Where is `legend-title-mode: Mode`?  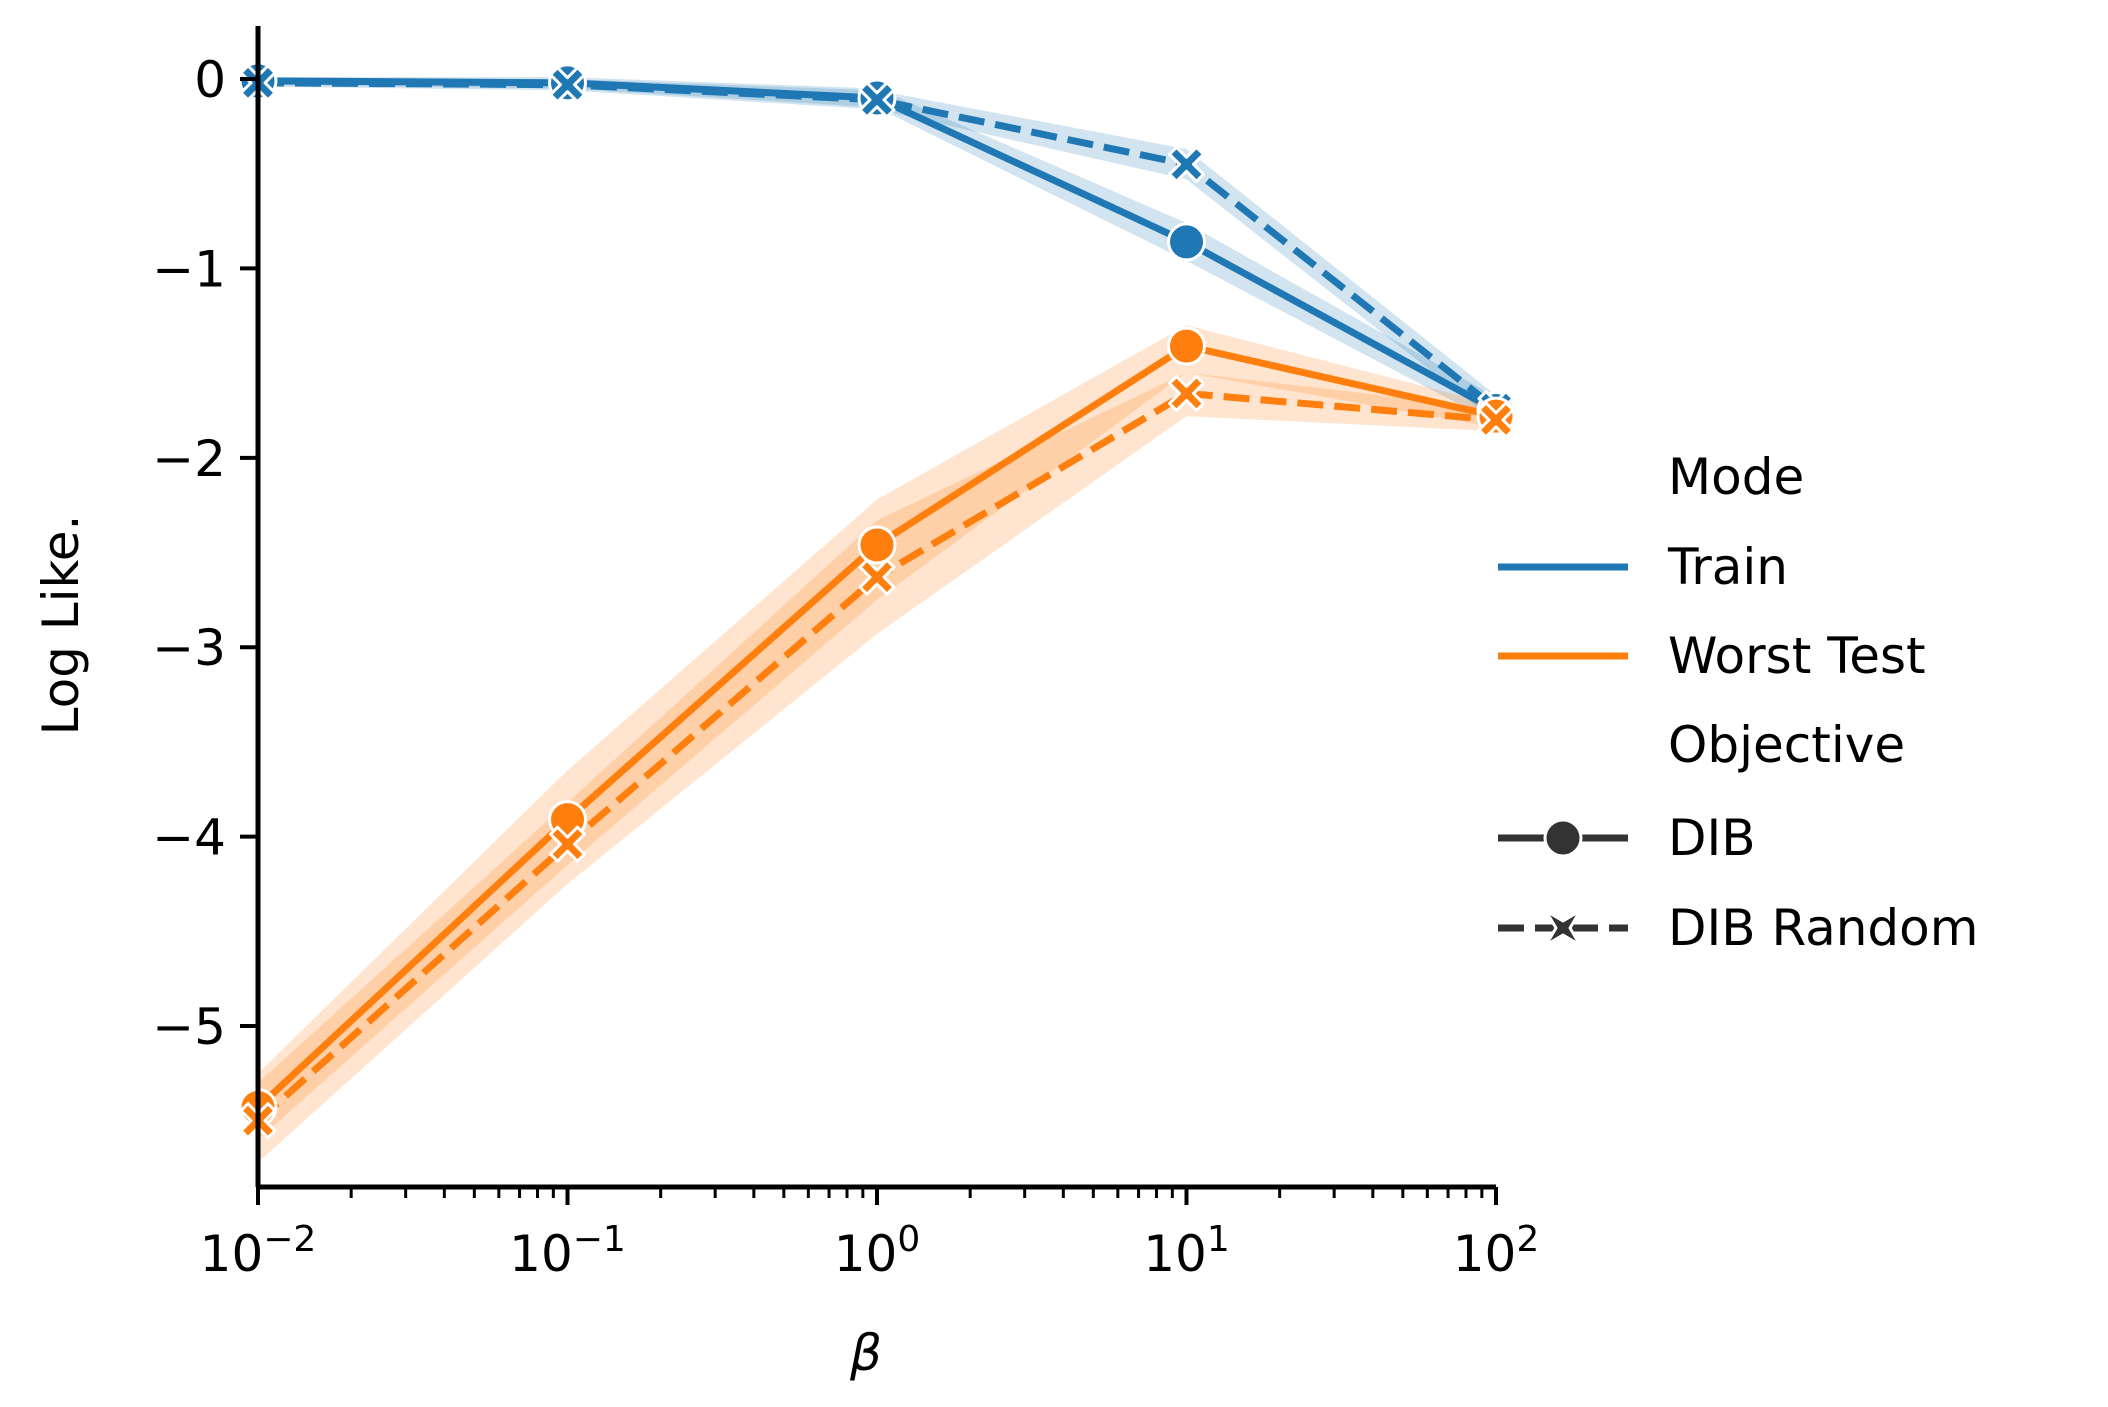 legend-title-mode: Mode is located at coordinates (1736, 477).